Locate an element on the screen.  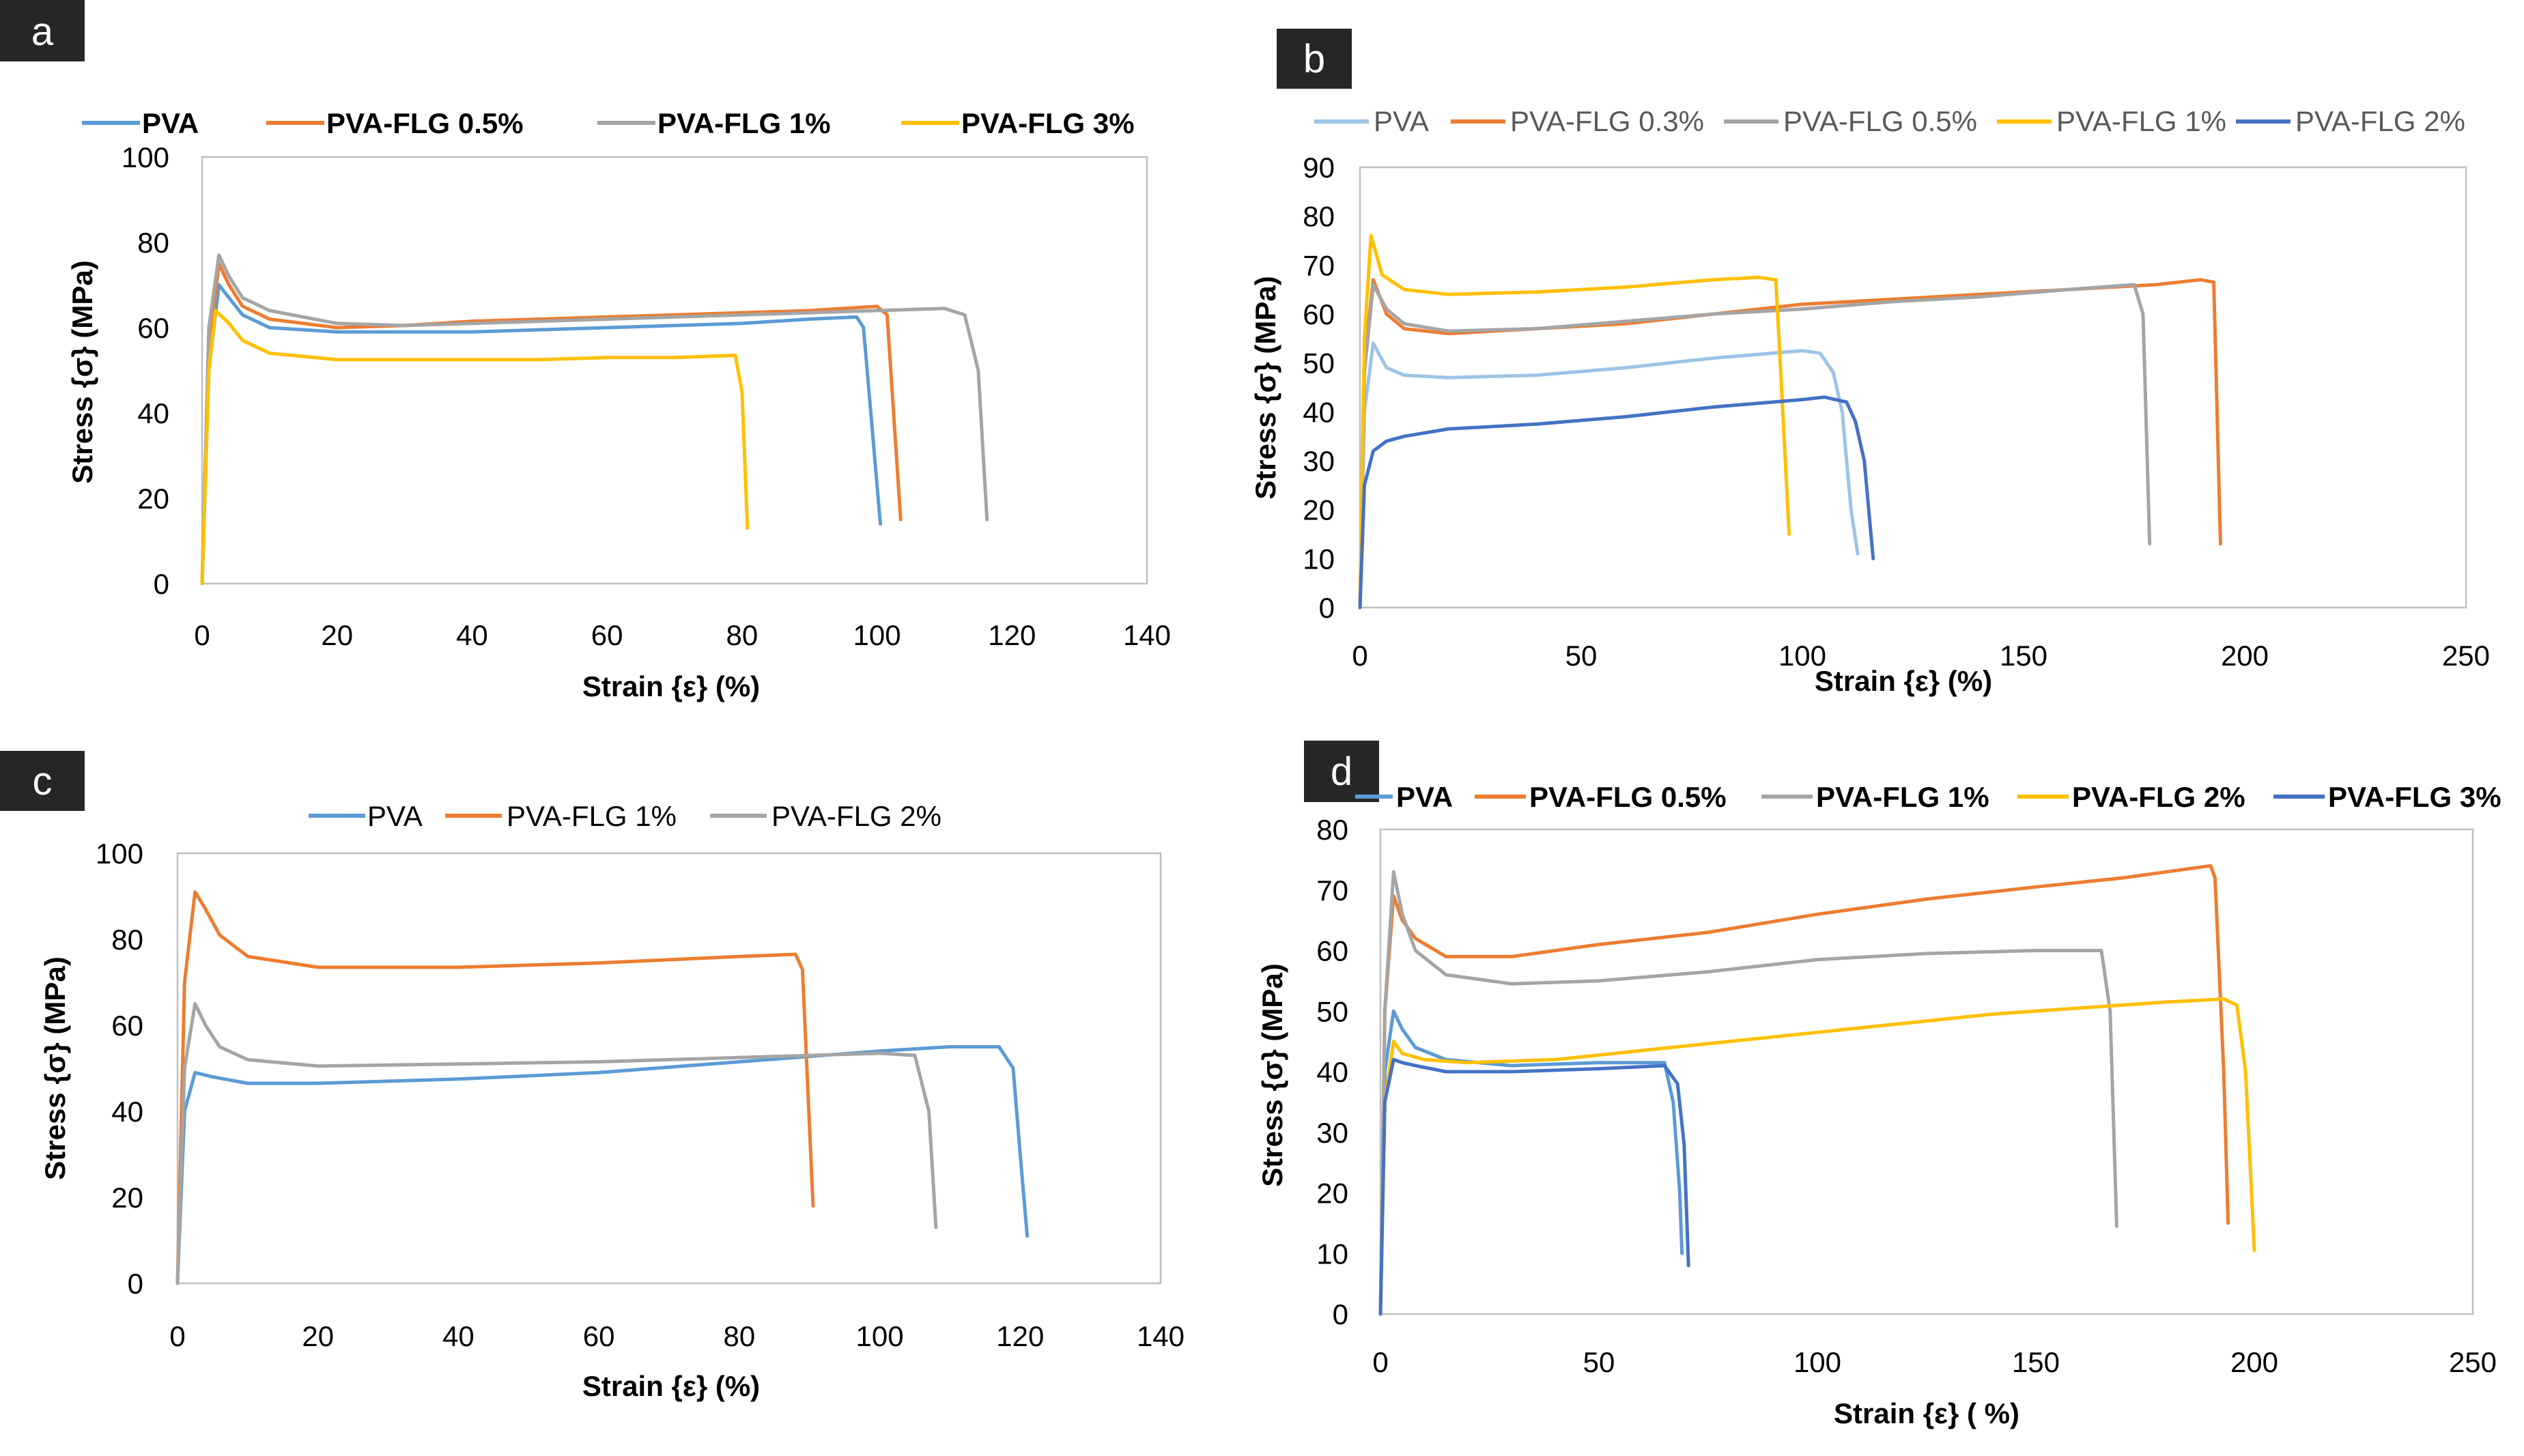
y-tick-label: 60 is located at coordinates (1319, 314).